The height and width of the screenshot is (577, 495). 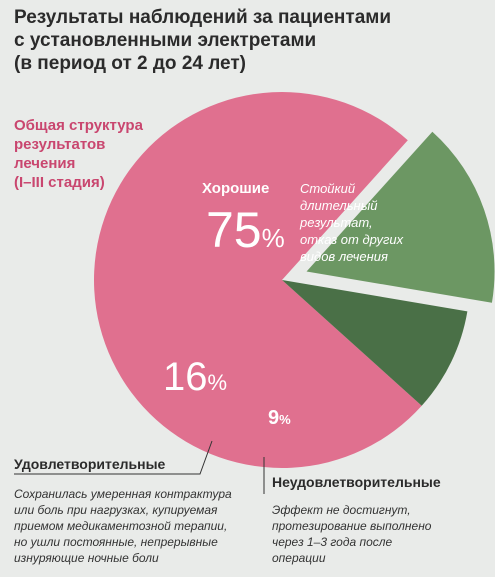 I want to click on description-line: Сохранилась умеренная контрактура, so click(x=123, y=494).